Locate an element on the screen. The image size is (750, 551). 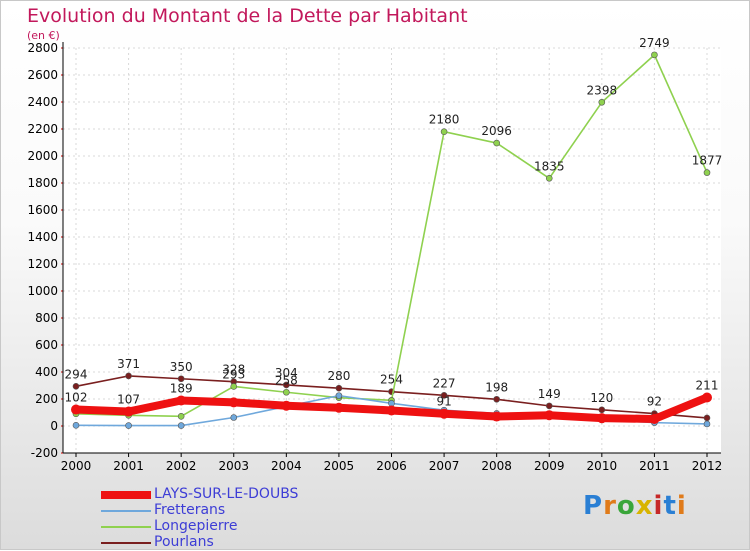
data-label-longepierre: 2398 is located at coordinates (602, 90).